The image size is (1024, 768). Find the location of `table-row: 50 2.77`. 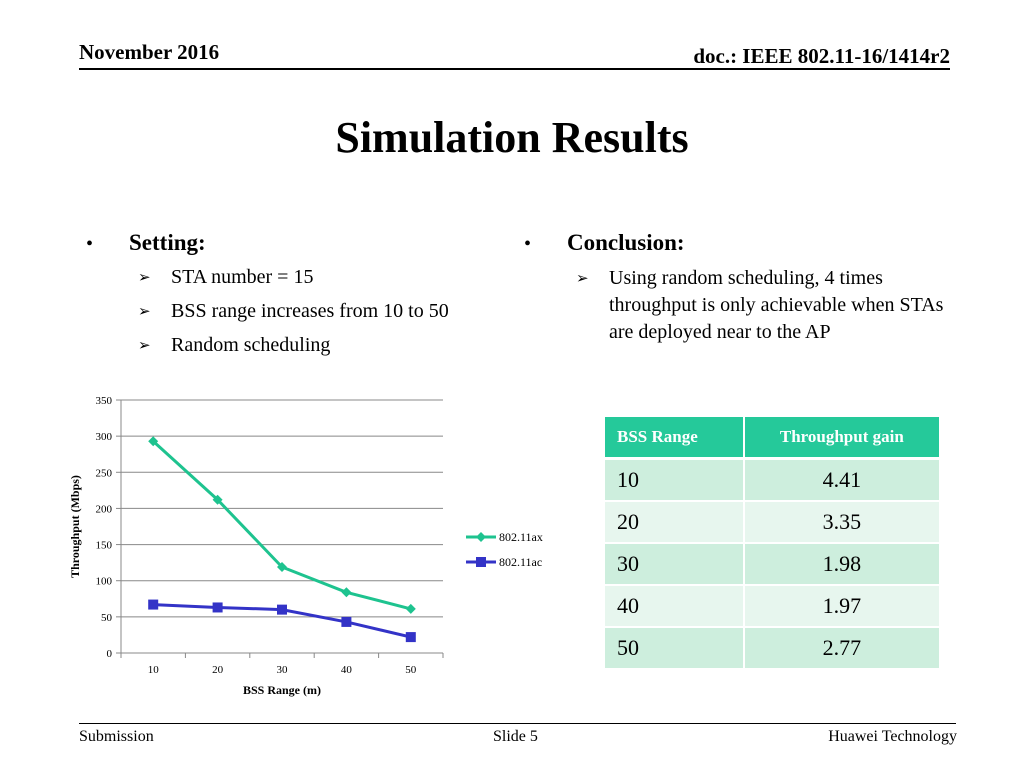

table-row: 50 2.77 is located at coordinates (772, 648).